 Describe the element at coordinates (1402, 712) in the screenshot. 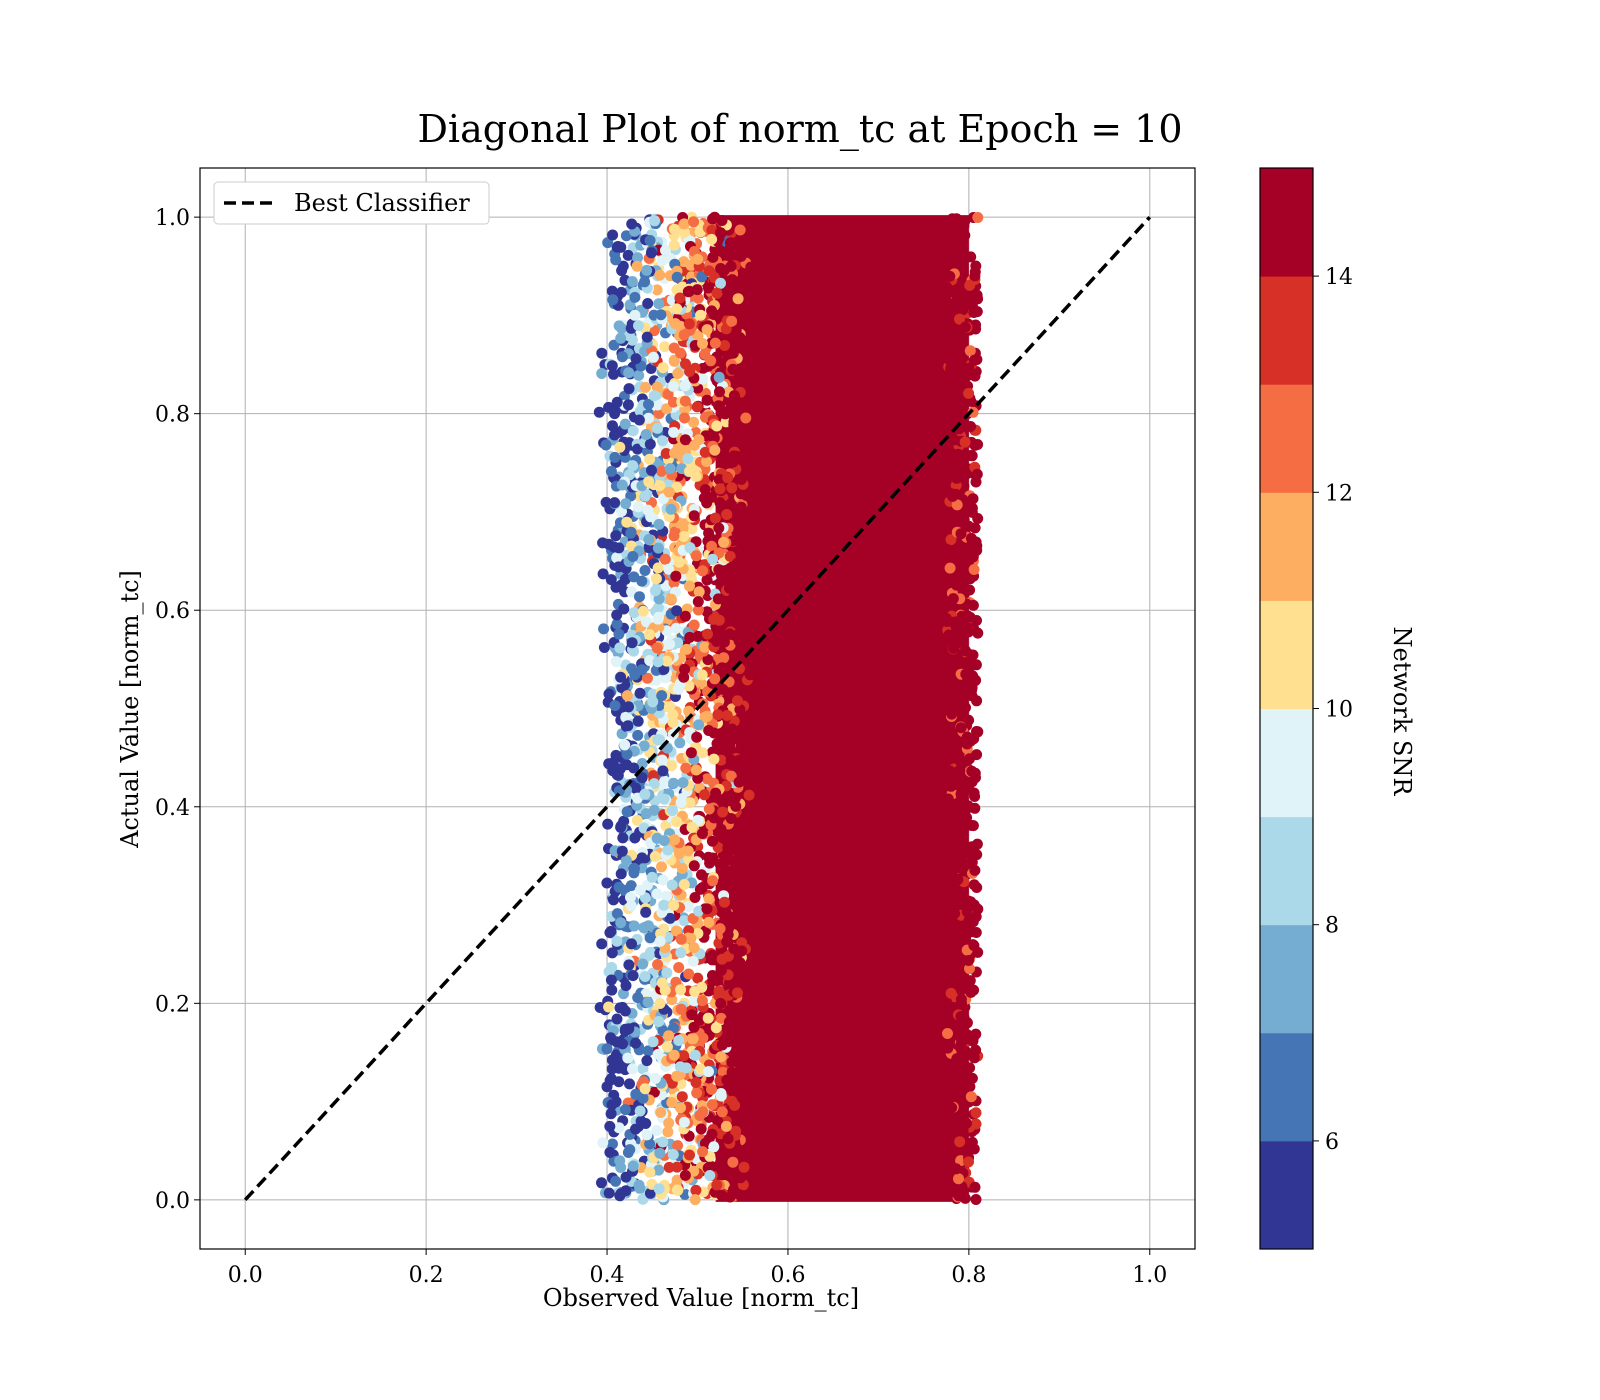

I see `colorbar-label: Network SNR` at that location.